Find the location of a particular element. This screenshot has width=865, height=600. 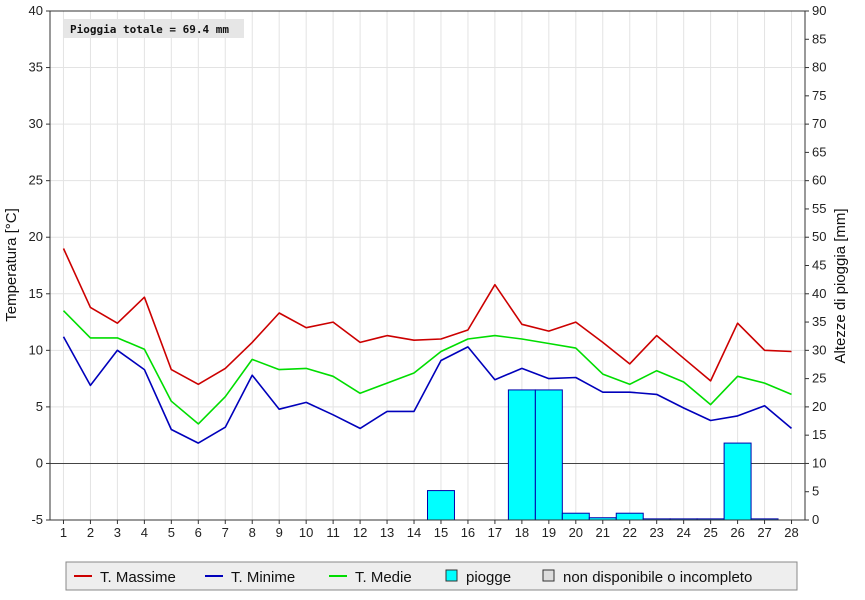

legend-entry-2: T. Minime is located at coordinates (250, 577).